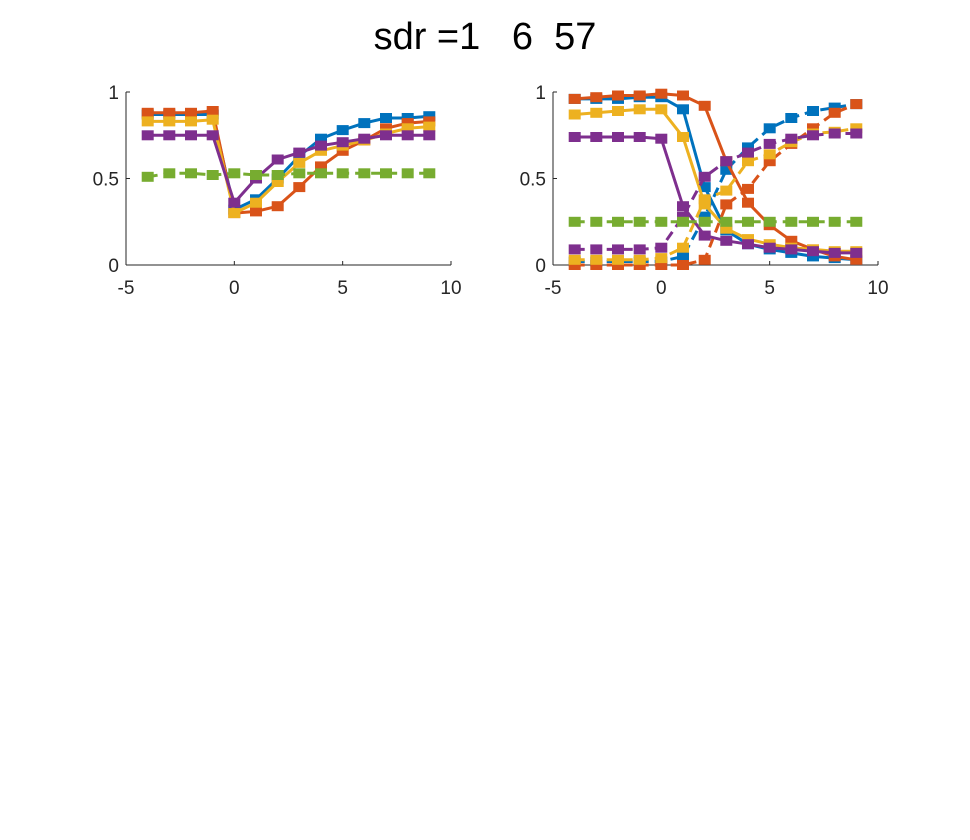 The image size is (970, 840). What do you see at coordinates (126, 288) in the screenshot?
I see `x-tick-label: -5` at bounding box center [126, 288].